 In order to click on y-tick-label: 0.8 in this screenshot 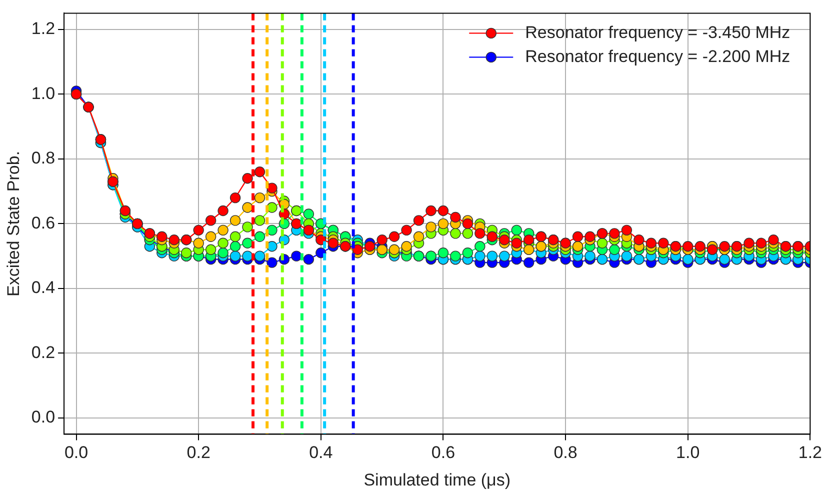, I will do `click(43, 158)`.